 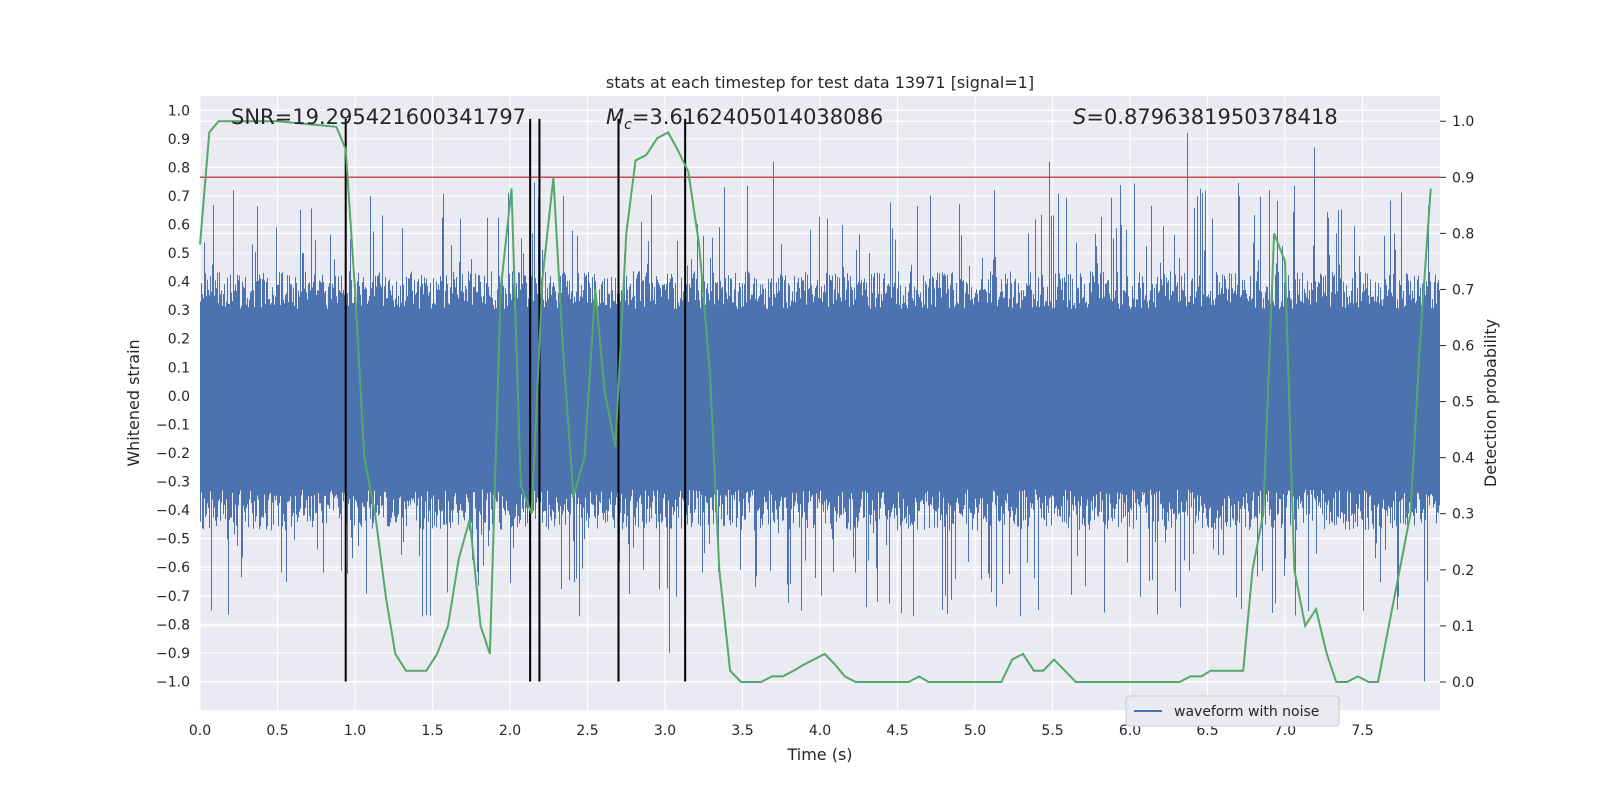 What do you see at coordinates (179, 254) in the screenshot?
I see `y-tick-label: 0.5` at bounding box center [179, 254].